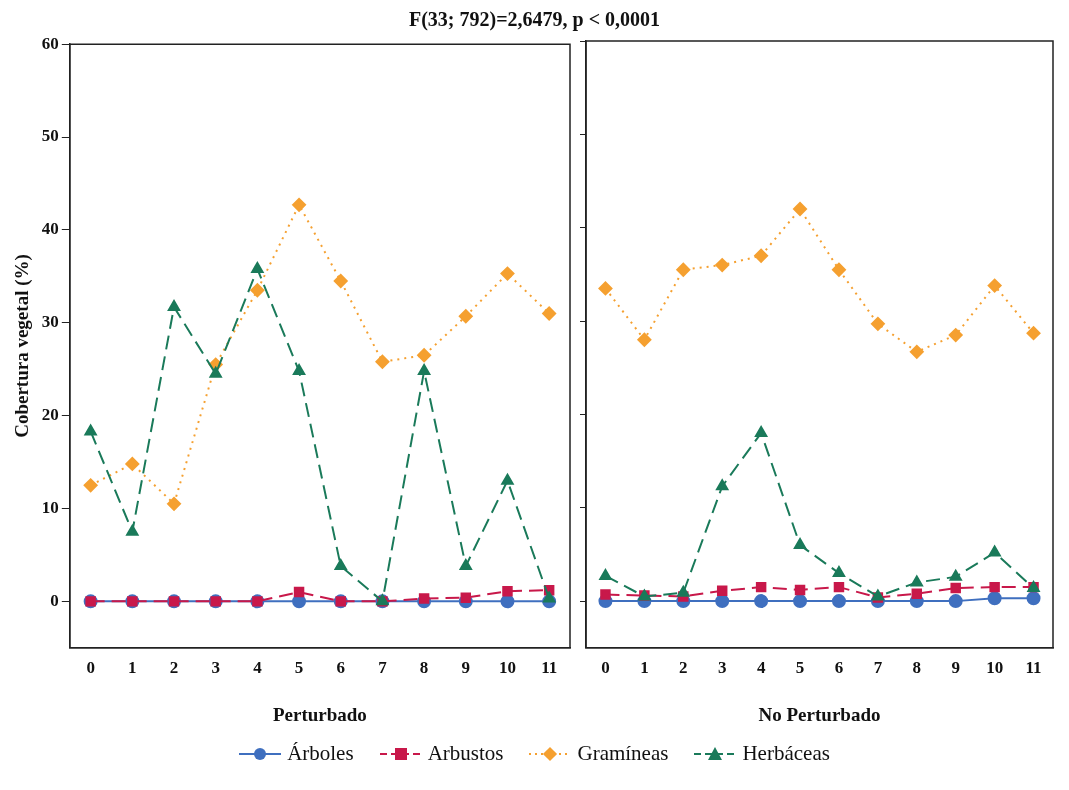 This screenshot has width=1069, height=790. Describe the element at coordinates (50, 229) in the screenshot. I see `y-tick-label: 40` at that location.